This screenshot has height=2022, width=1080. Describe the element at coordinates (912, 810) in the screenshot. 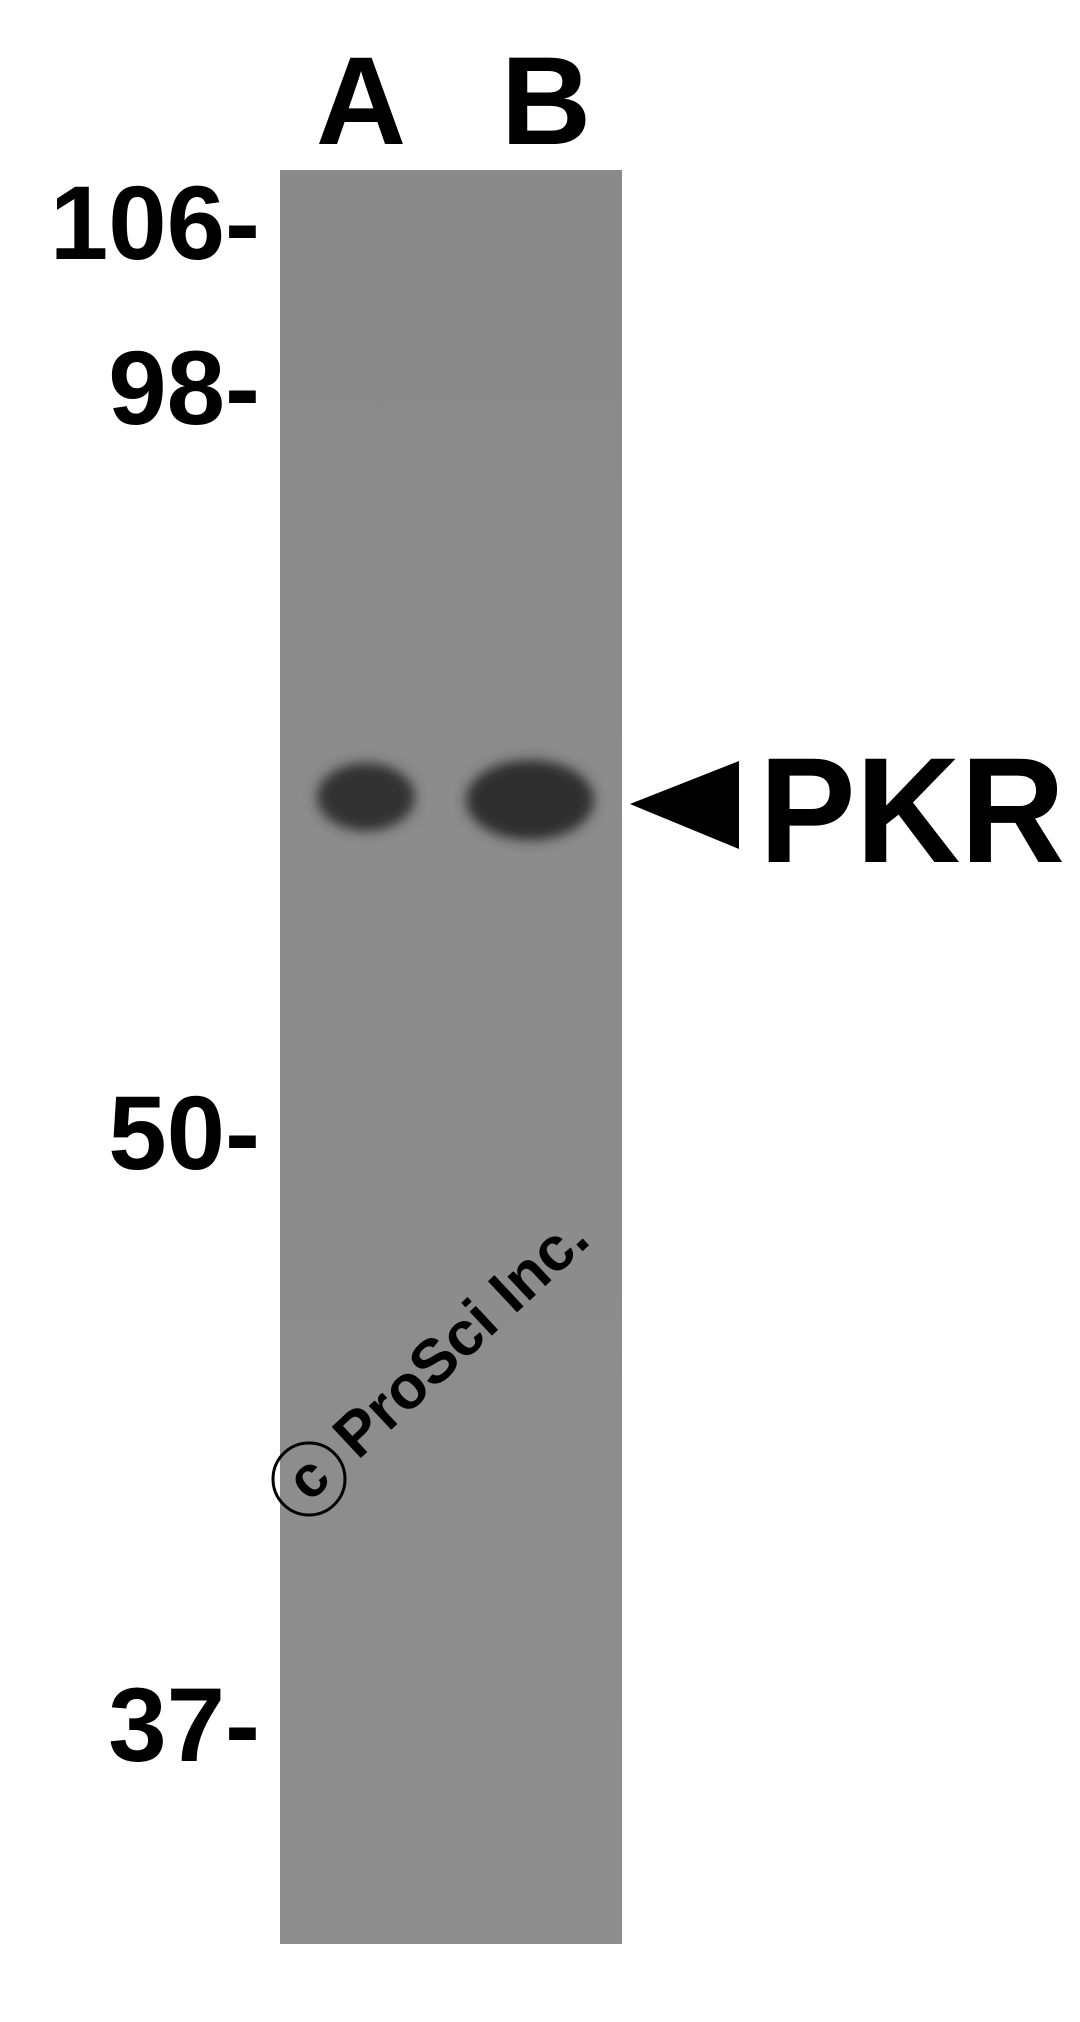

I see `band-label: PKR` at that location.